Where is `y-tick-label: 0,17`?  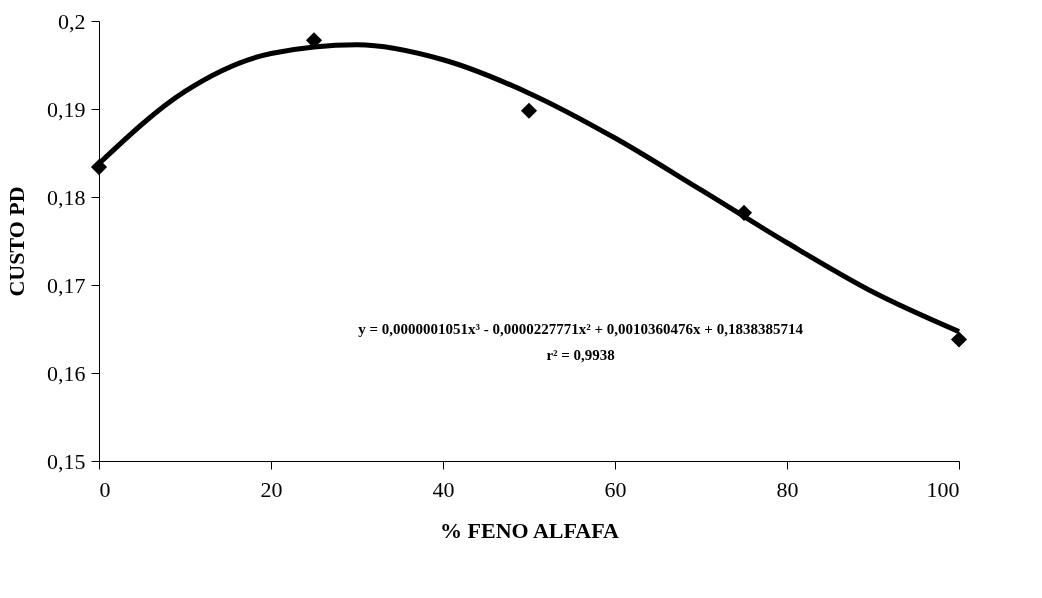 y-tick-label: 0,17 is located at coordinates (66, 285).